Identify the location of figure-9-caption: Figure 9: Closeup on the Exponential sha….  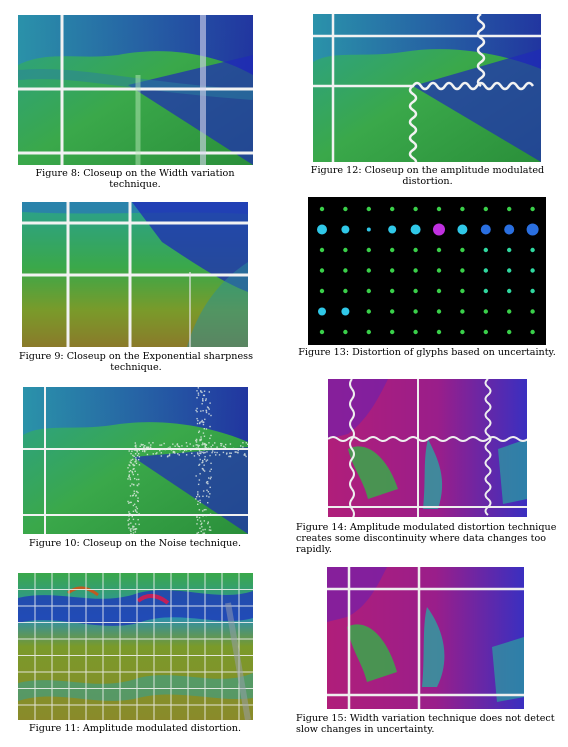
(136, 362).